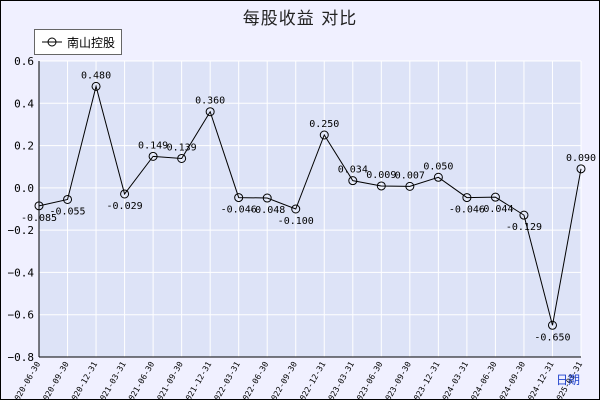 The image size is (600, 400). I want to click on data-label: 0.050, so click(438, 166).